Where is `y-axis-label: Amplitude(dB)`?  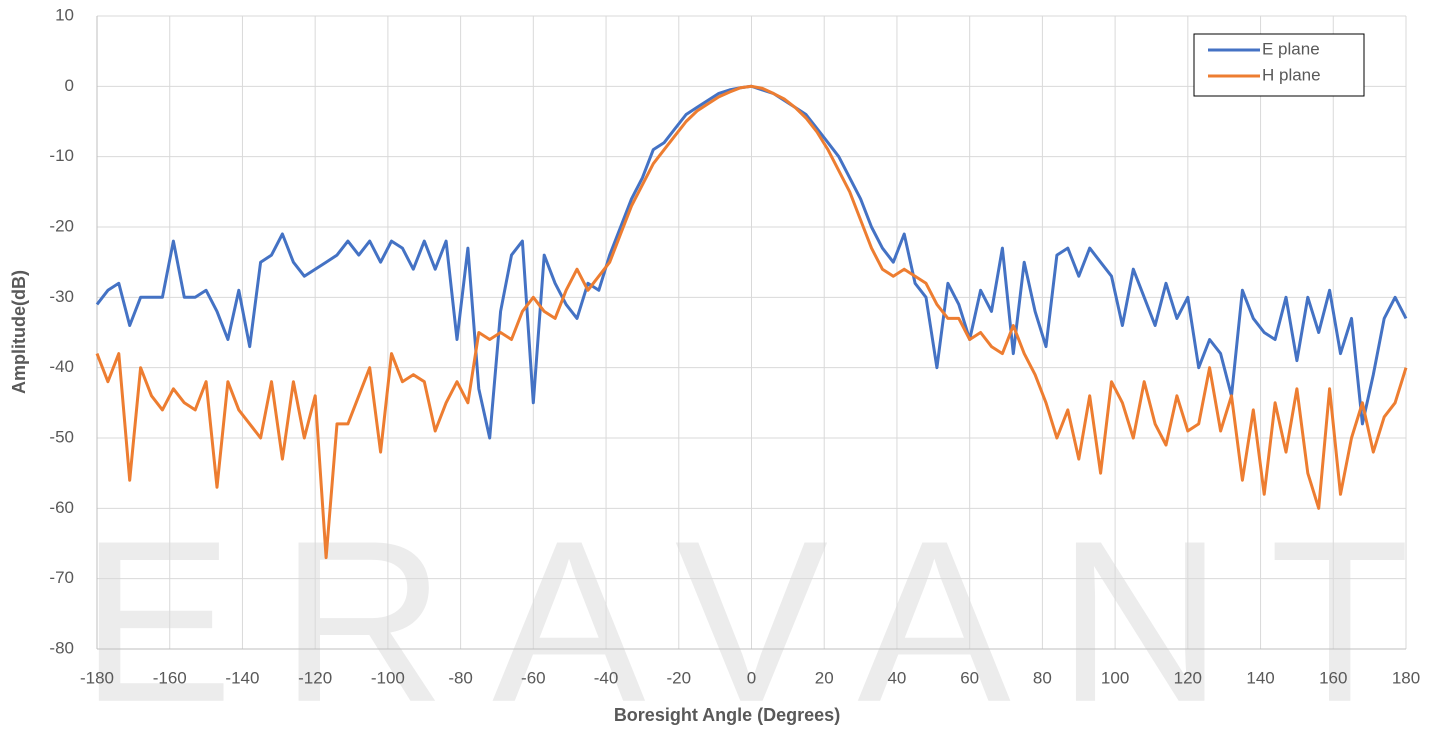
y-axis-label: Amplitude(dB) is located at coordinates (19, 332).